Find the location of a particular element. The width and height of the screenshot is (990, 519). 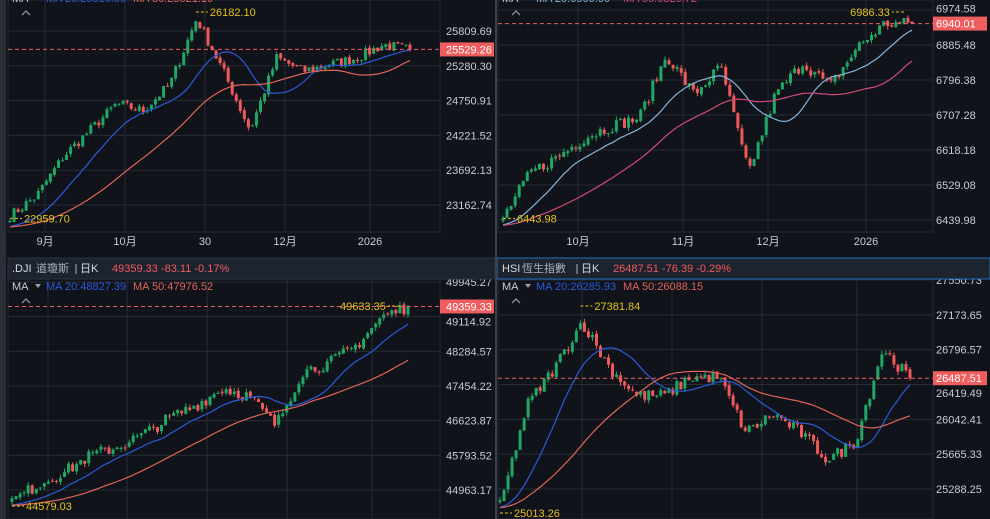

symbol-label: .DJI is located at coordinates (22, 269).